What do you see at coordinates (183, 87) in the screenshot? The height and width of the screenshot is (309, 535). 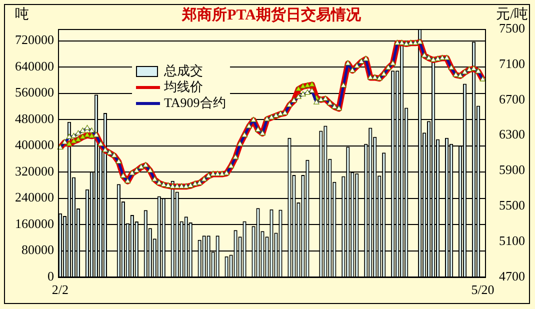 I see `legend-label: 均线价` at bounding box center [183, 87].